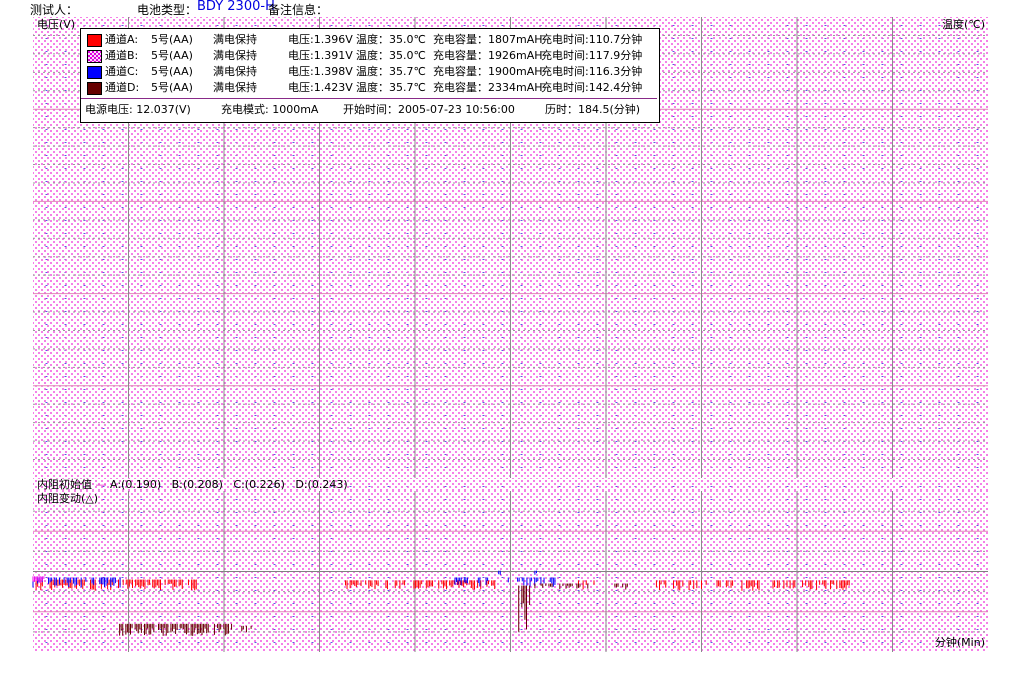  What do you see at coordinates (172, 55) in the screenshot?
I see `channel-b-type: 5号(AA)` at bounding box center [172, 55].